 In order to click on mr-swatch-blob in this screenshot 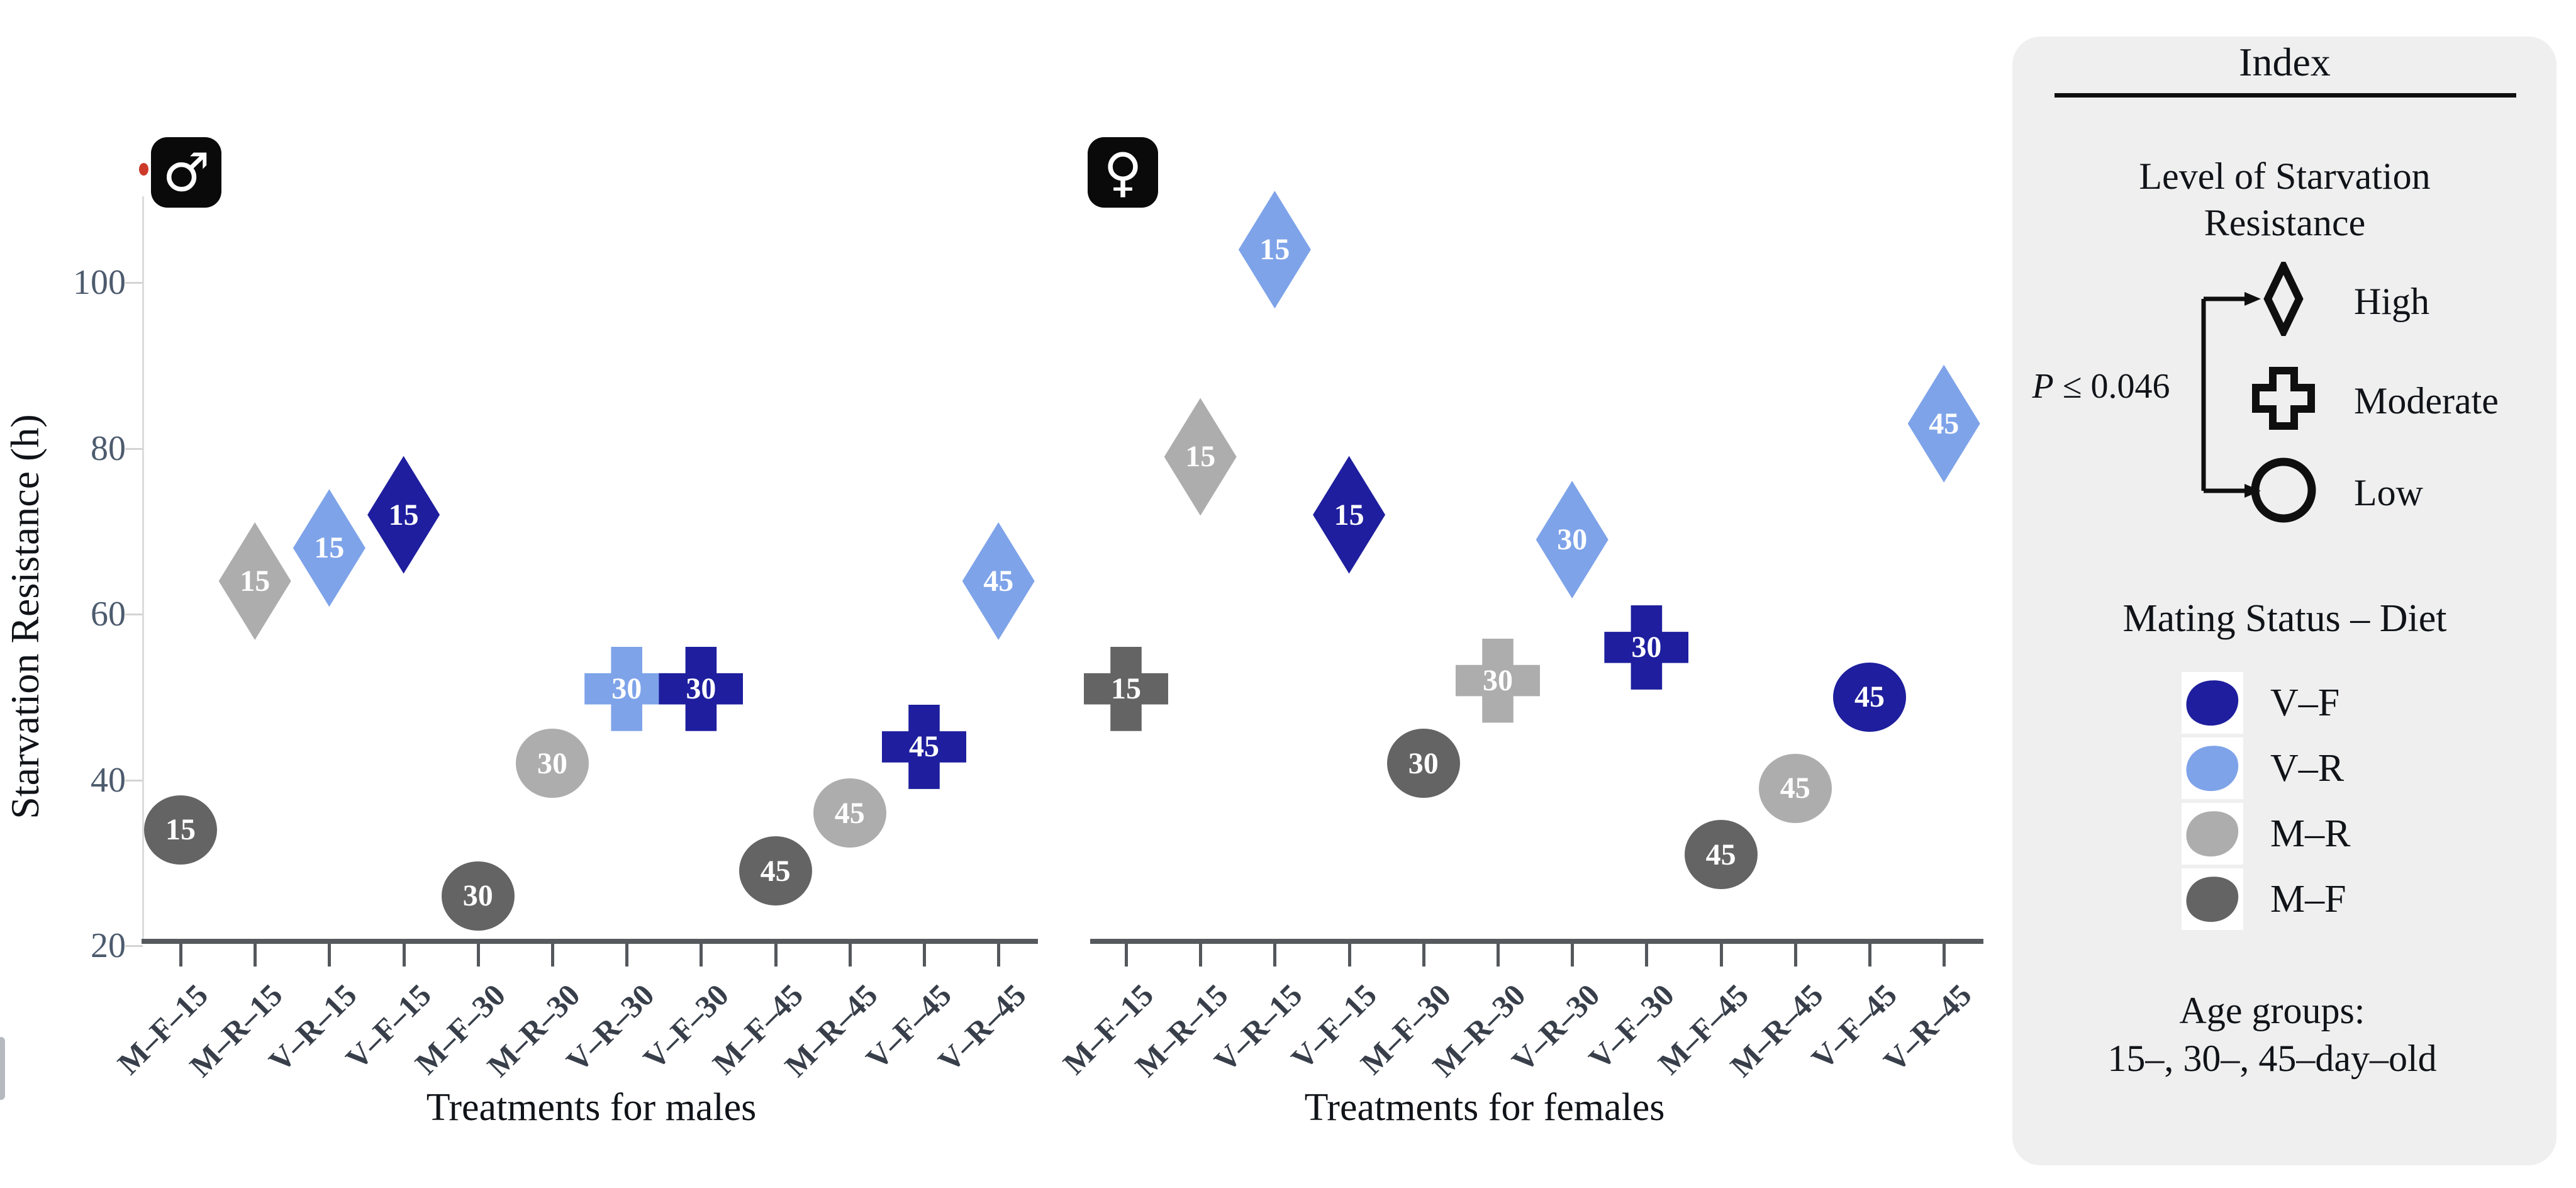, I will do `click(2212, 834)`.